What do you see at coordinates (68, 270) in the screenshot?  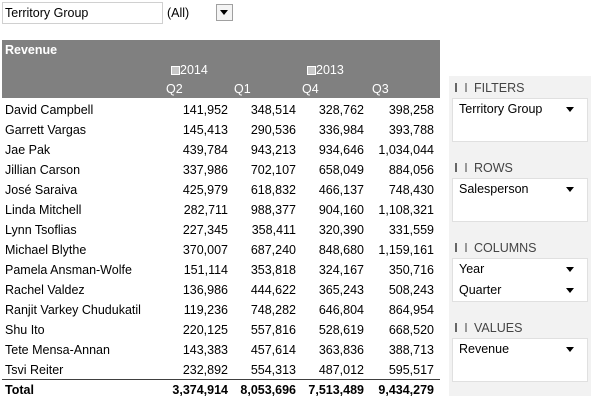 I see `row-label: Pamela Ansman-Wolfe` at bounding box center [68, 270].